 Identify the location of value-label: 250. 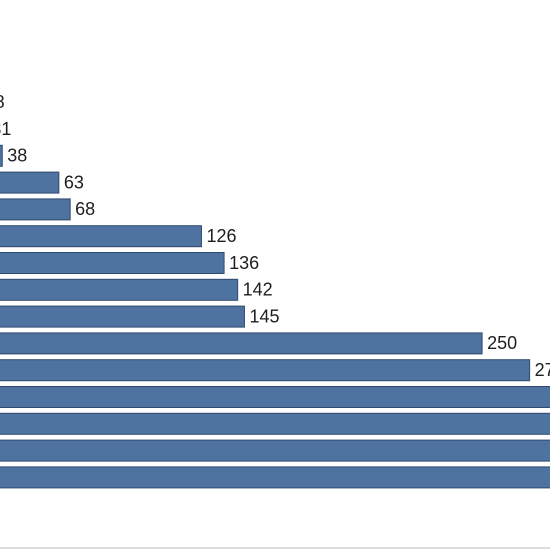
(502, 343).